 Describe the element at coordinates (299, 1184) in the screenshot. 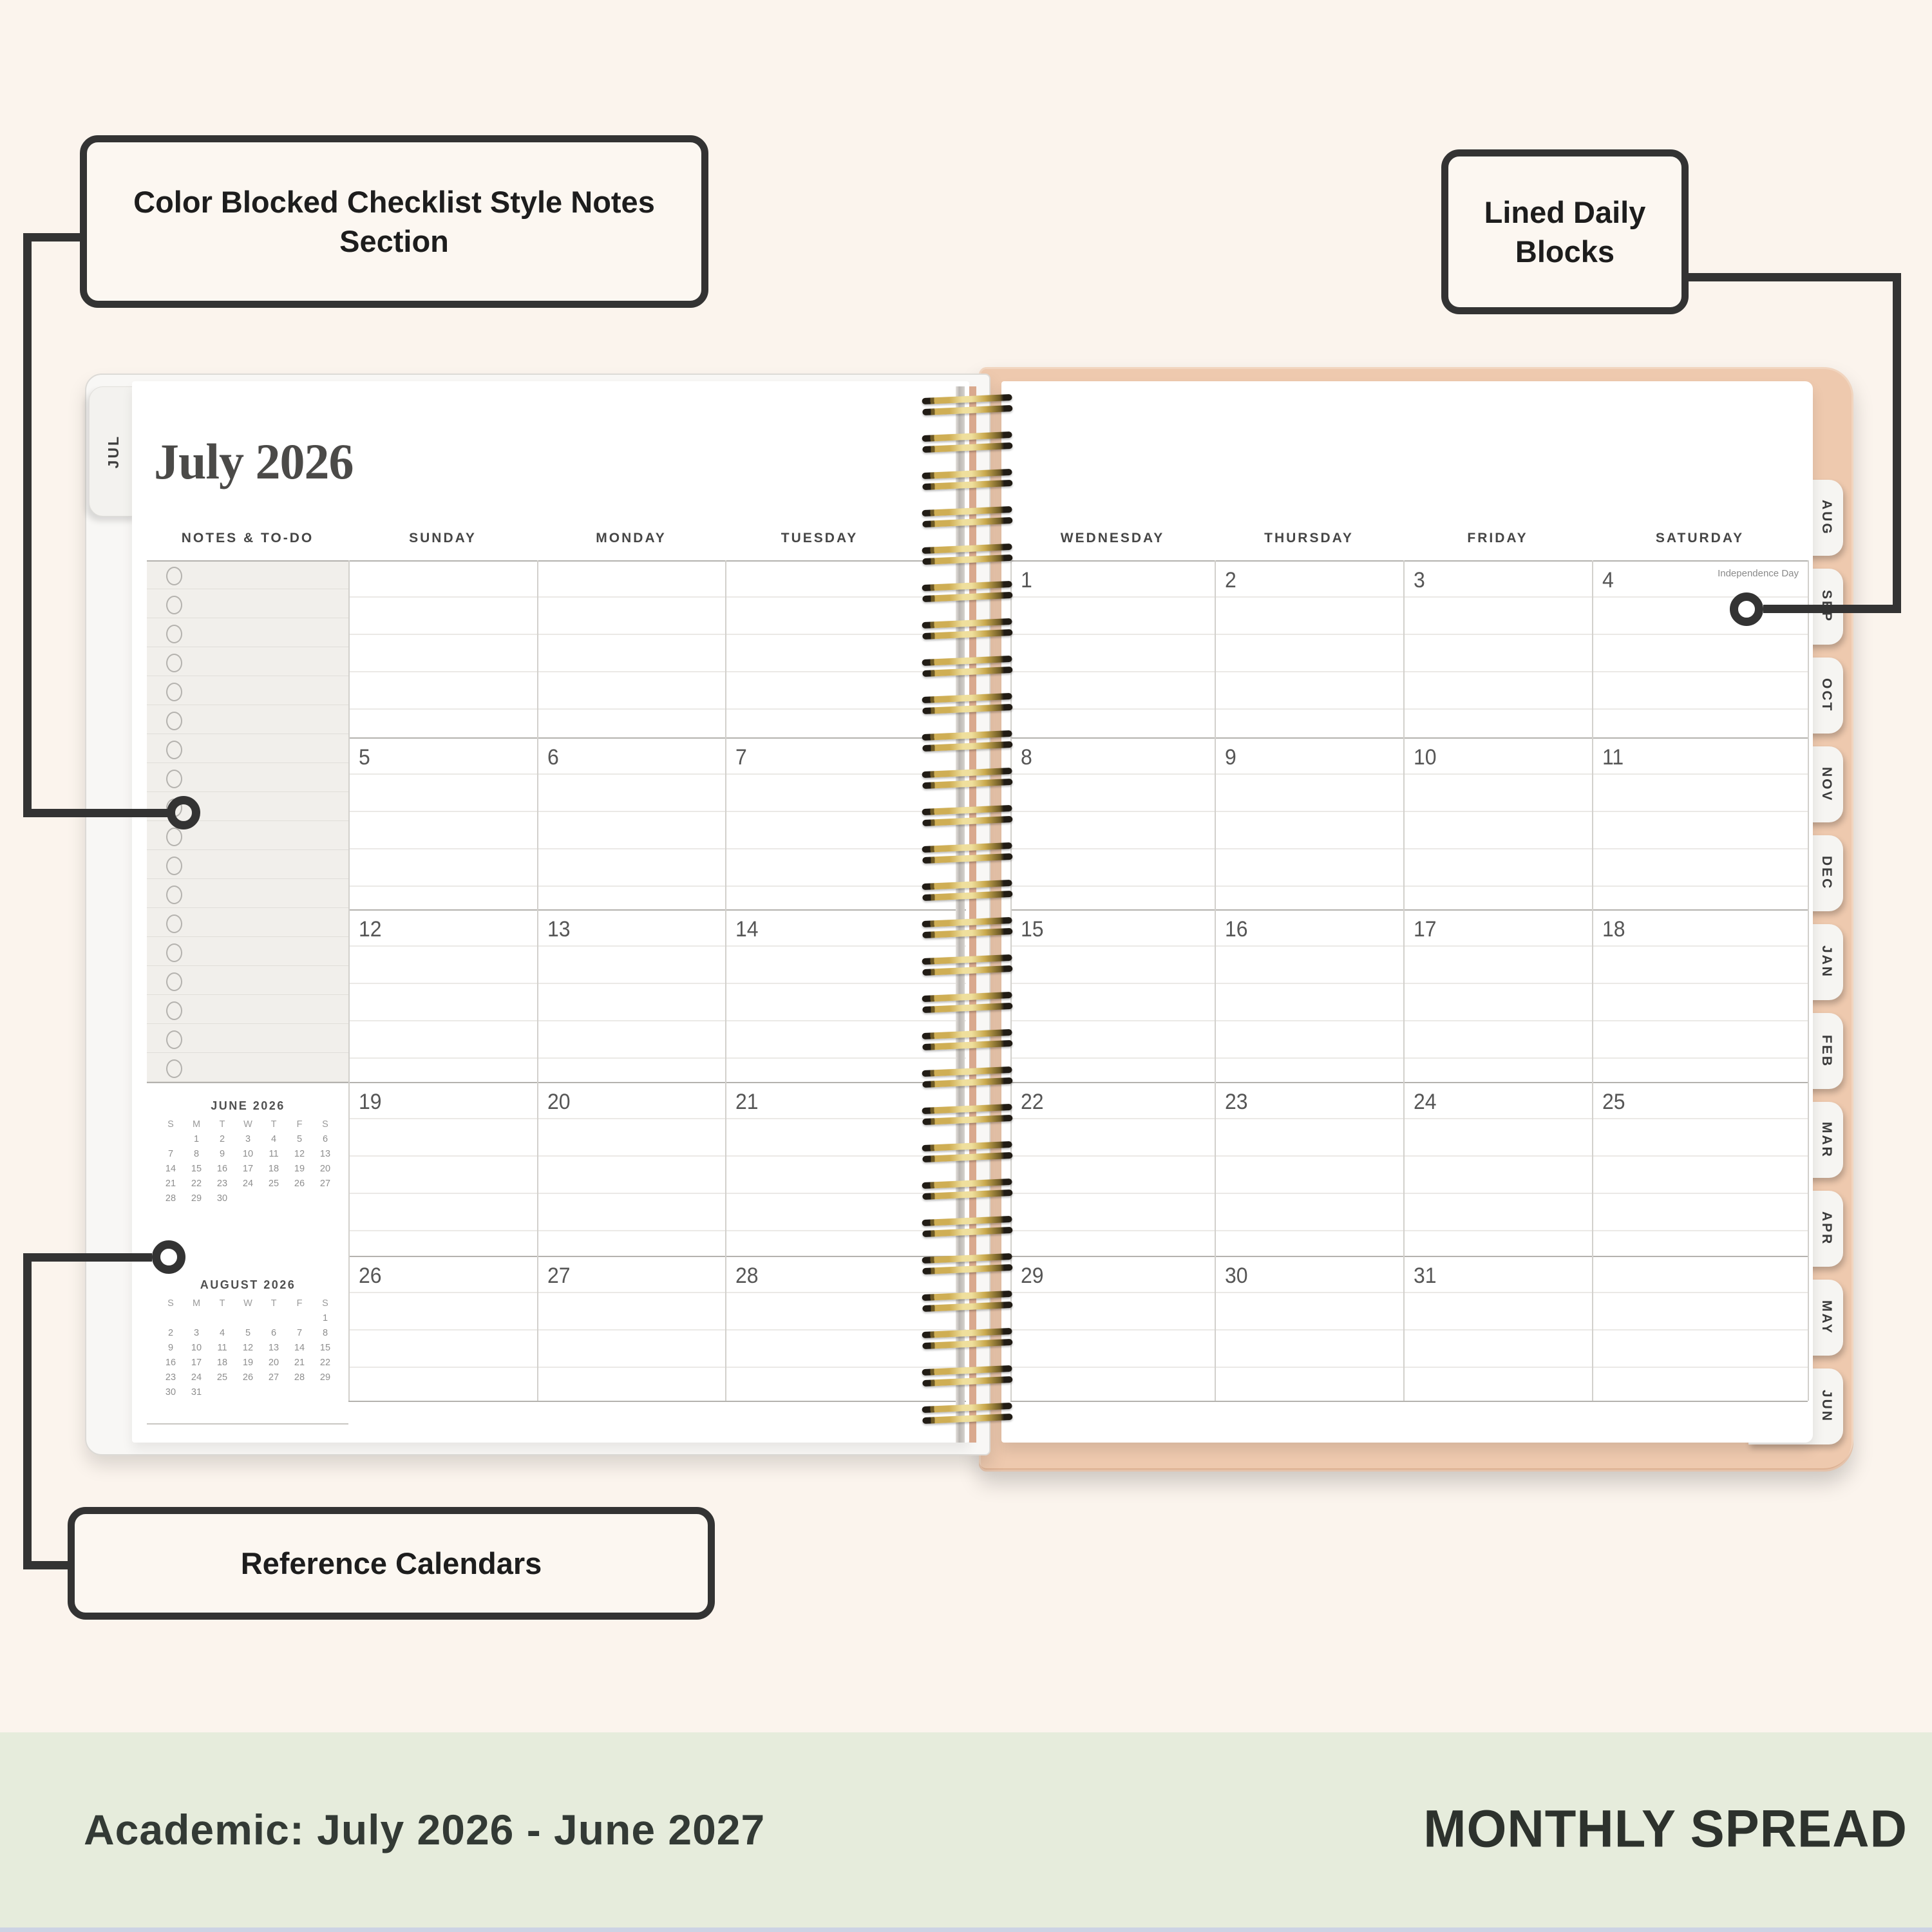

I see `mini-date: 26` at that location.